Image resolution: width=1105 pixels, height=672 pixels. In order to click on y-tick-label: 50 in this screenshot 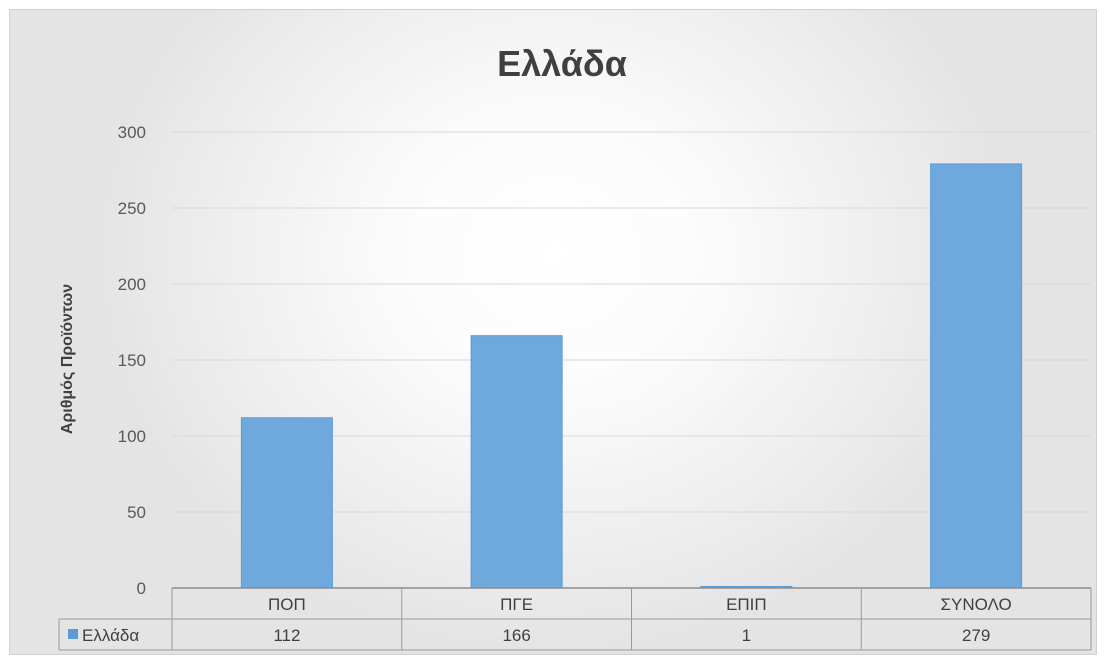, I will do `click(136, 512)`.